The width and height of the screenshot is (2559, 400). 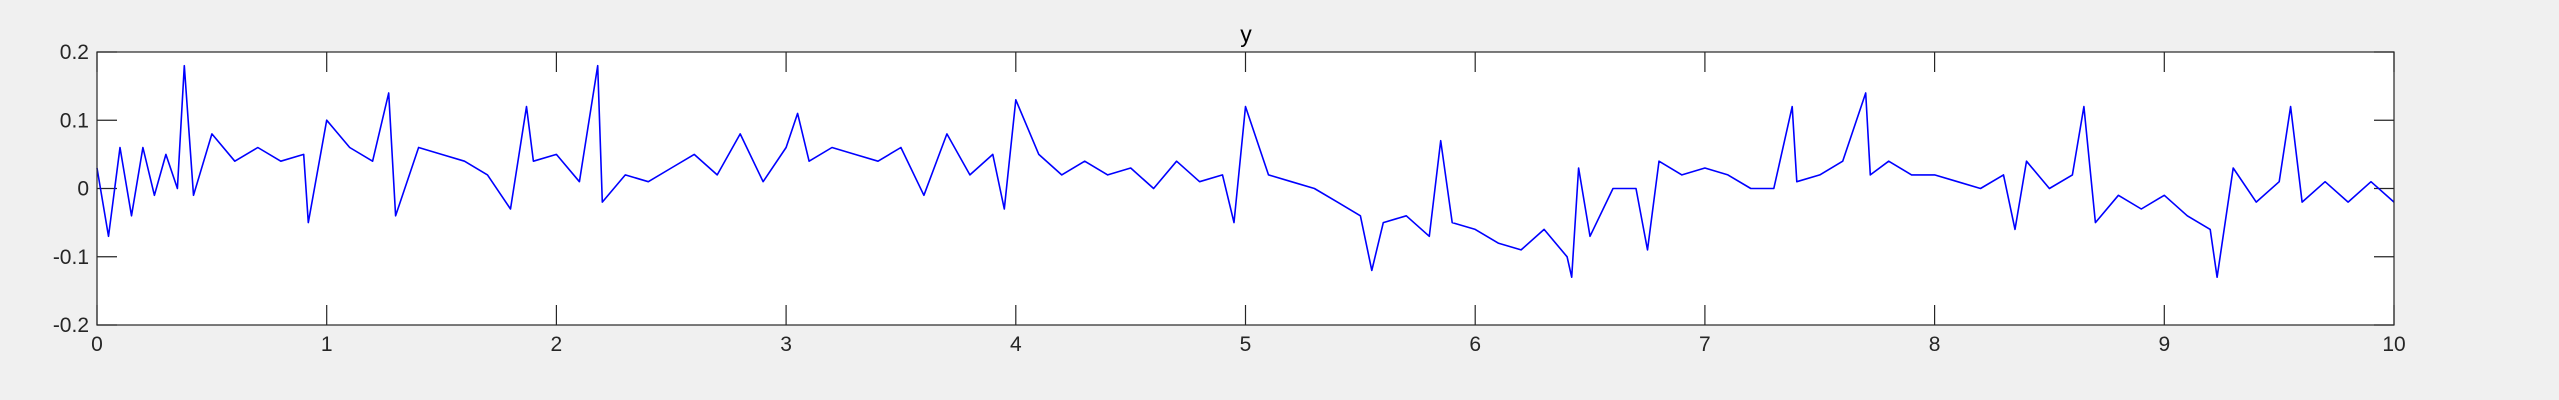 What do you see at coordinates (1935, 344) in the screenshot?
I see `x-tick-label: 8` at bounding box center [1935, 344].